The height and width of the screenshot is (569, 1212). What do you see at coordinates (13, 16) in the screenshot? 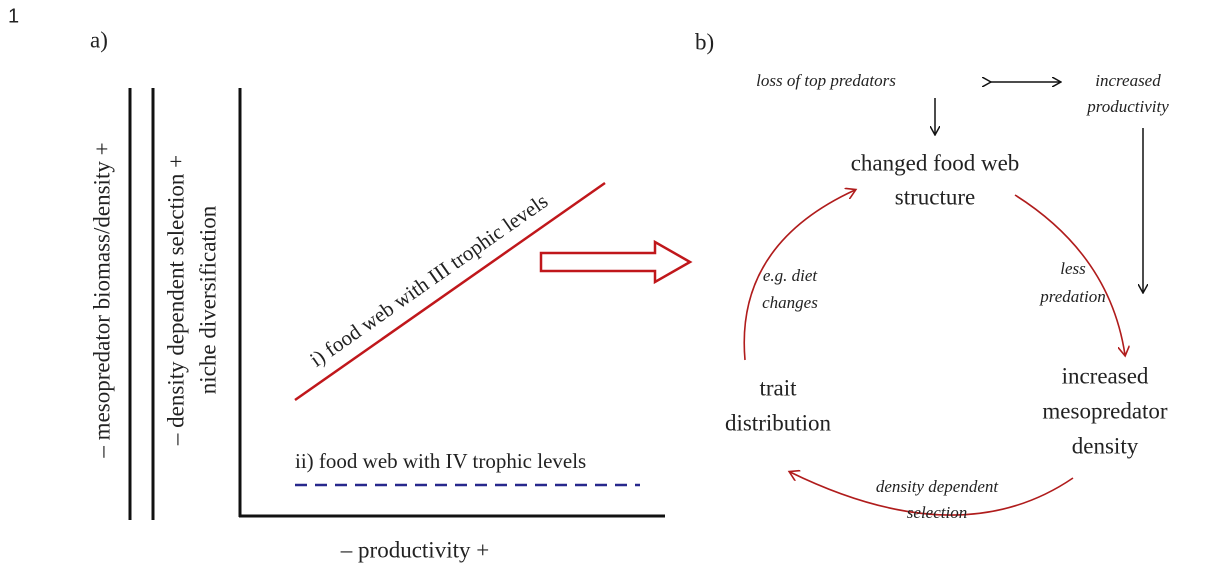
I see `line-number: 1` at bounding box center [13, 16].